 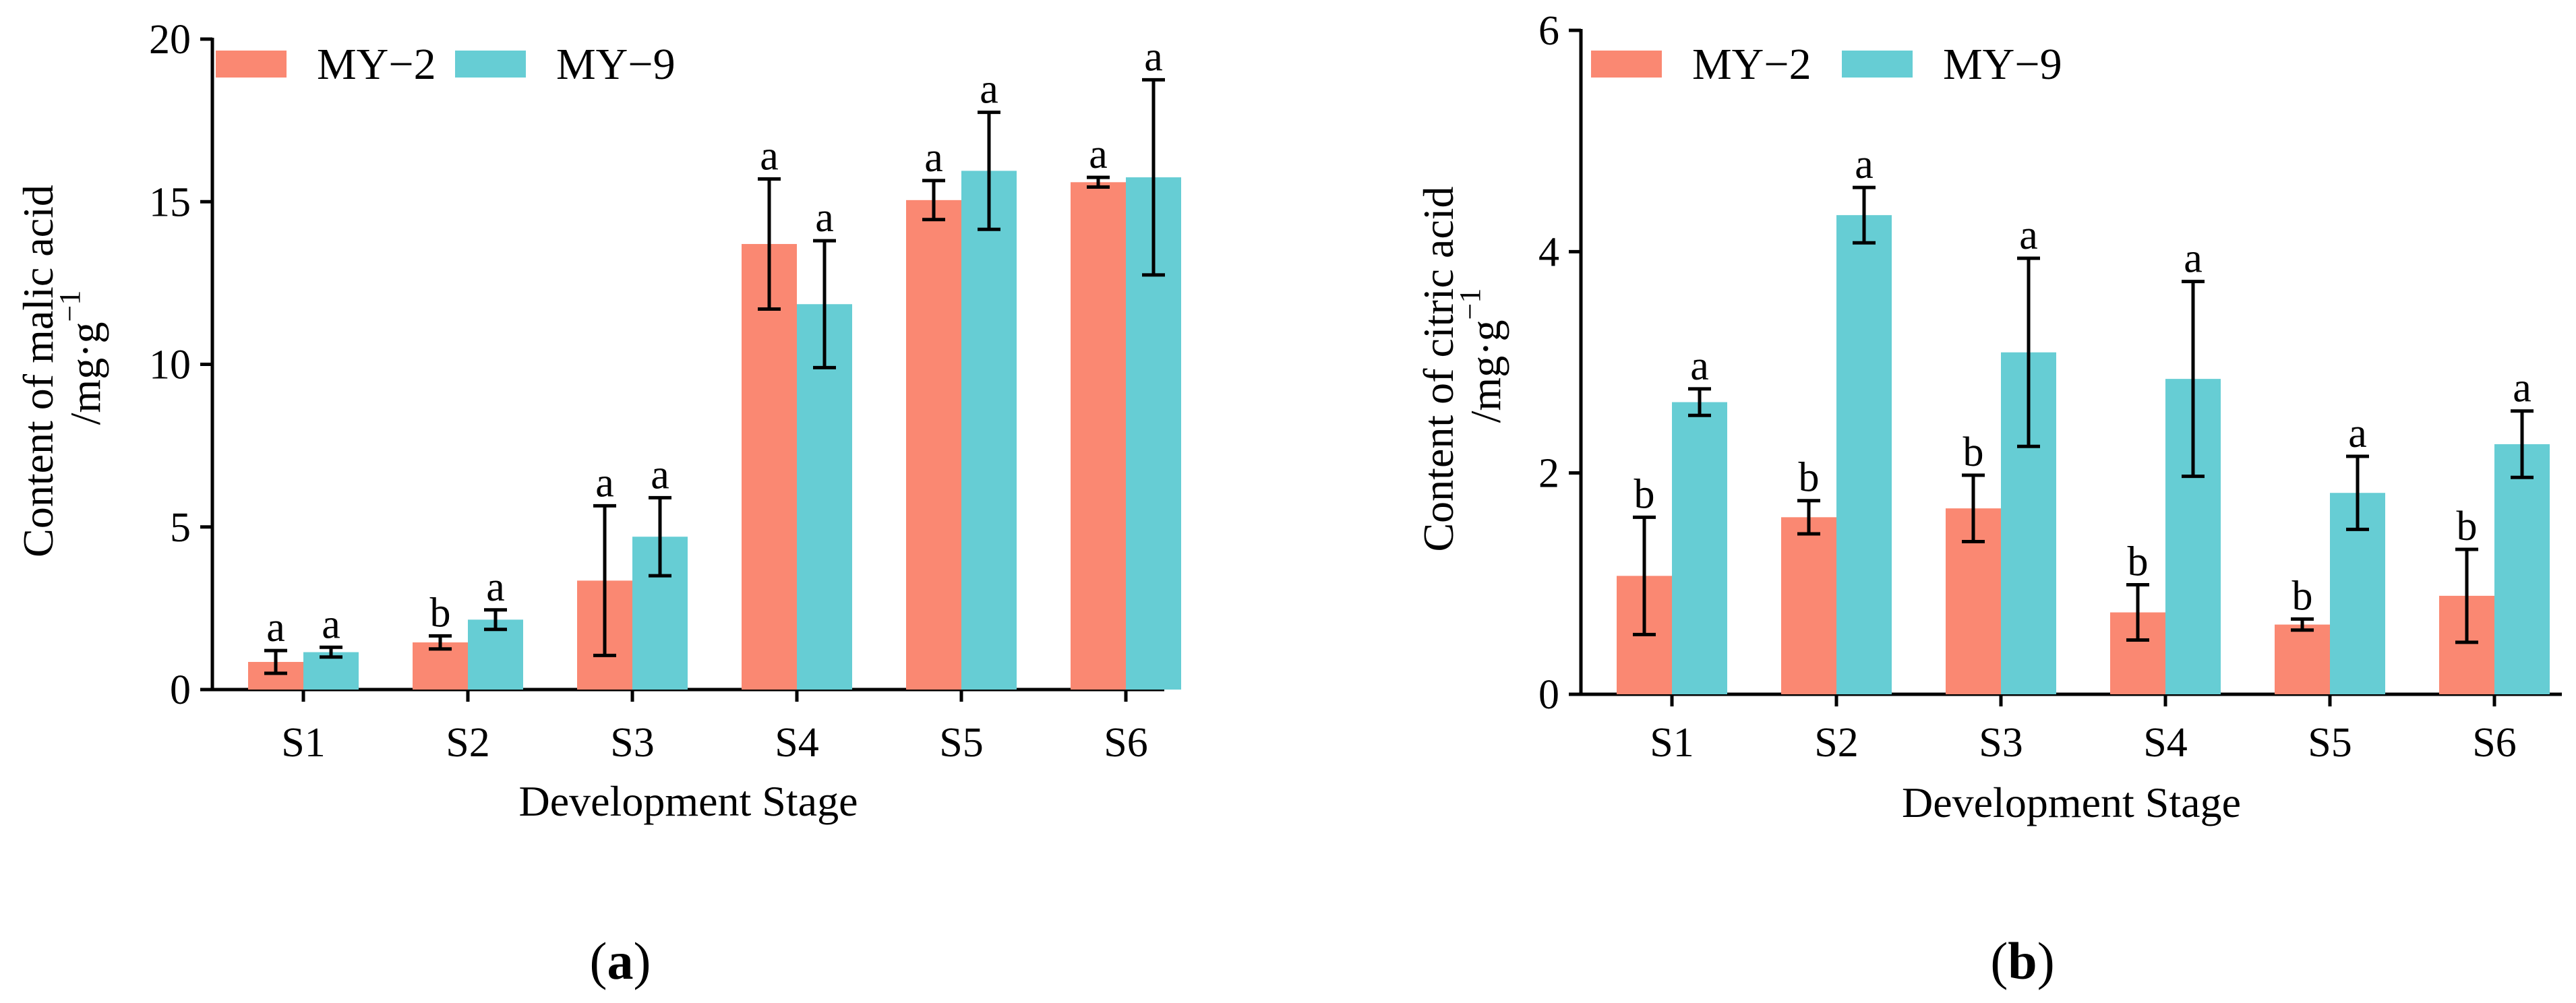 I want to click on y-axis-label: Content of citric acid, so click(x=1438, y=368).